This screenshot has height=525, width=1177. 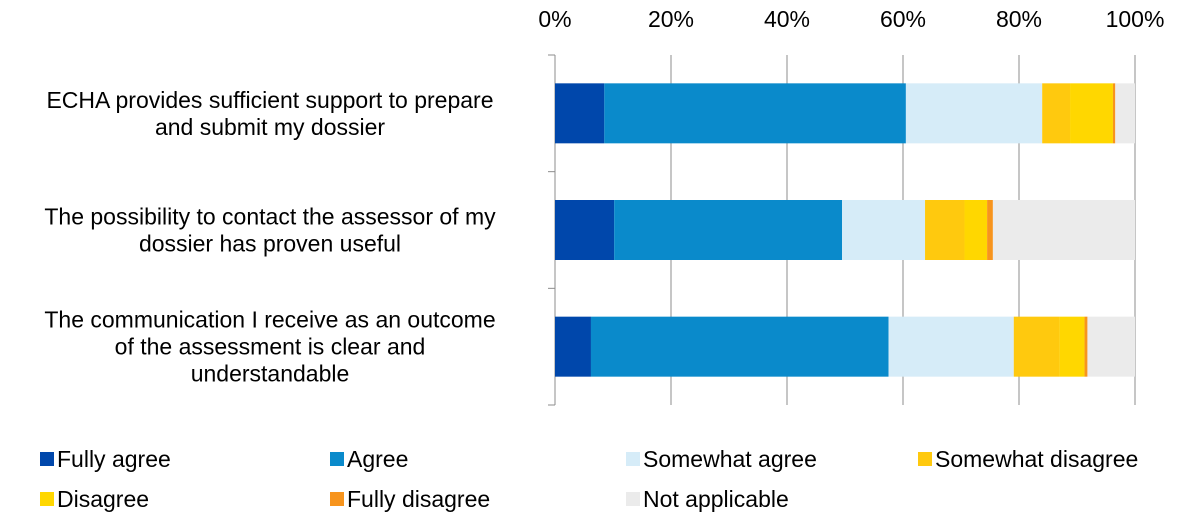 I want to click on bar-1-not-applicable, so click(x=1063, y=230).